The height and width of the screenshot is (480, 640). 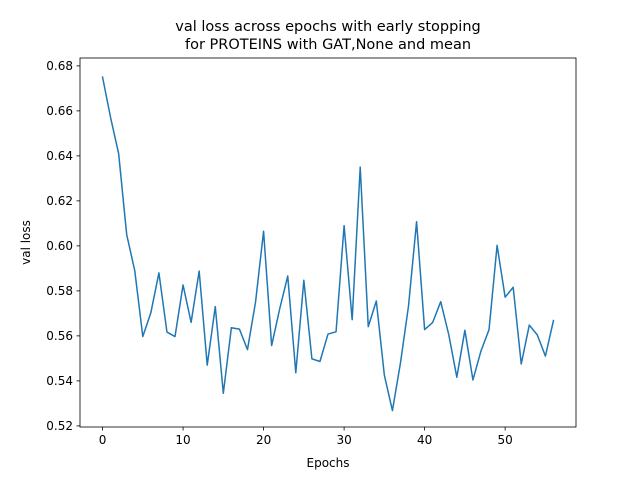 What do you see at coordinates (59, 156) in the screenshot?
I see `y-tick-label: 0.64` at bounding box center [59, 156].